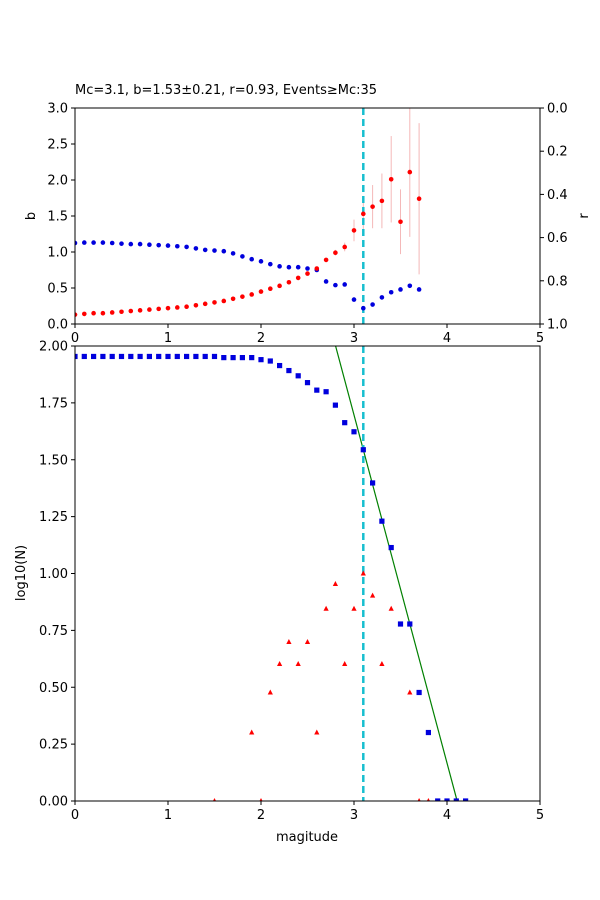 The image size is (600, 900). I want to click on top-y-tick-label: 2.0, so click(57, 181).